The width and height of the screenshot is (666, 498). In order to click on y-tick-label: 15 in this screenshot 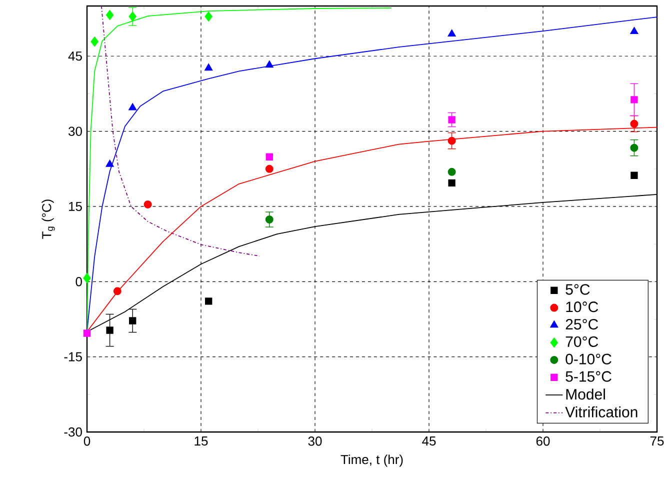, I will do `click(75, 207)`.